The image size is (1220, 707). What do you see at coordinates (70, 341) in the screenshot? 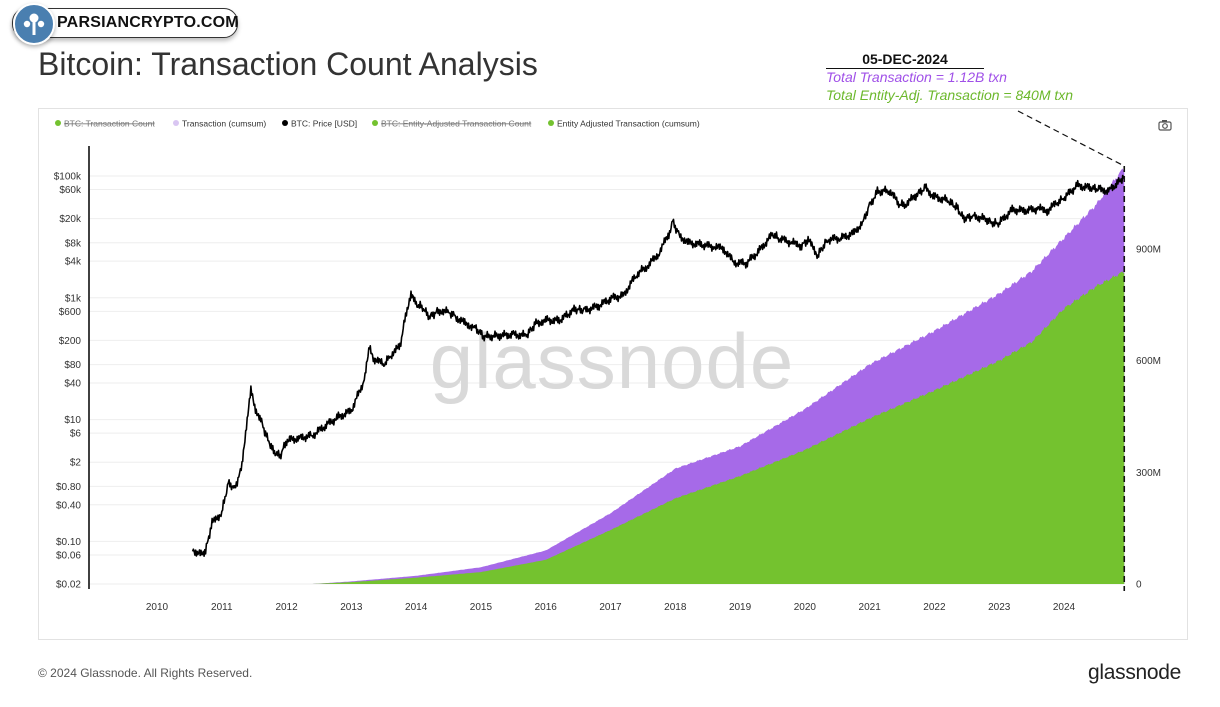
I see `left-tick-label-7: $200` at bounding box center [70, 341].